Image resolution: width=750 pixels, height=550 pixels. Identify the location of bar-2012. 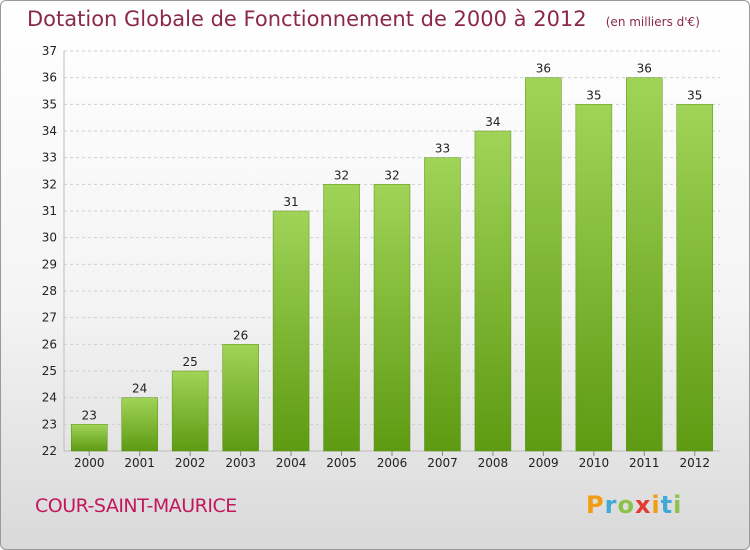
(695, 278).